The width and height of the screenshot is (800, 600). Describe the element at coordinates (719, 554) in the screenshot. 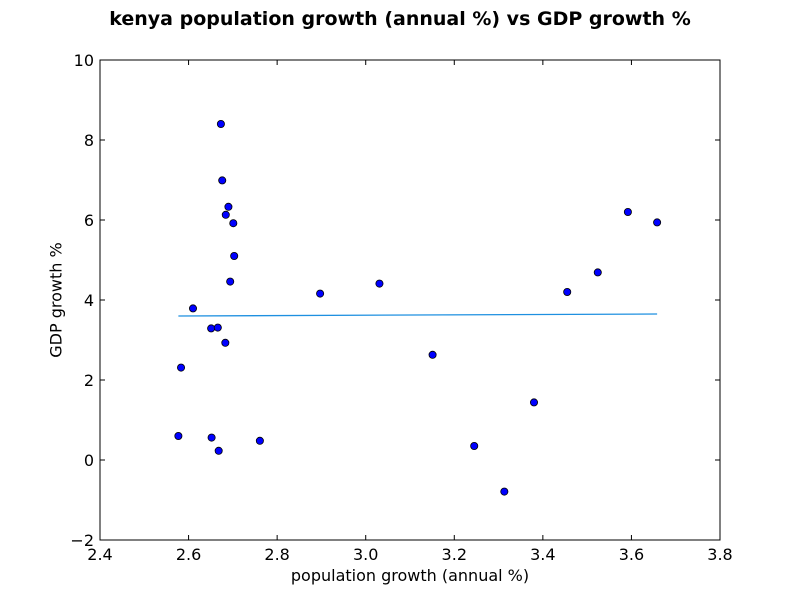

I see `x-tick-label: 3.8` at that location.